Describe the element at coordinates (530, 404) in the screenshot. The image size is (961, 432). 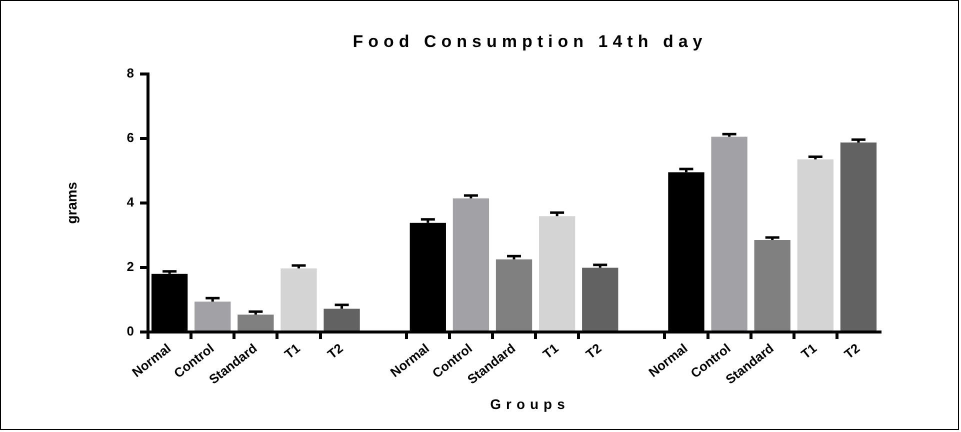
I see `x-axis-title: Groups` at that location.